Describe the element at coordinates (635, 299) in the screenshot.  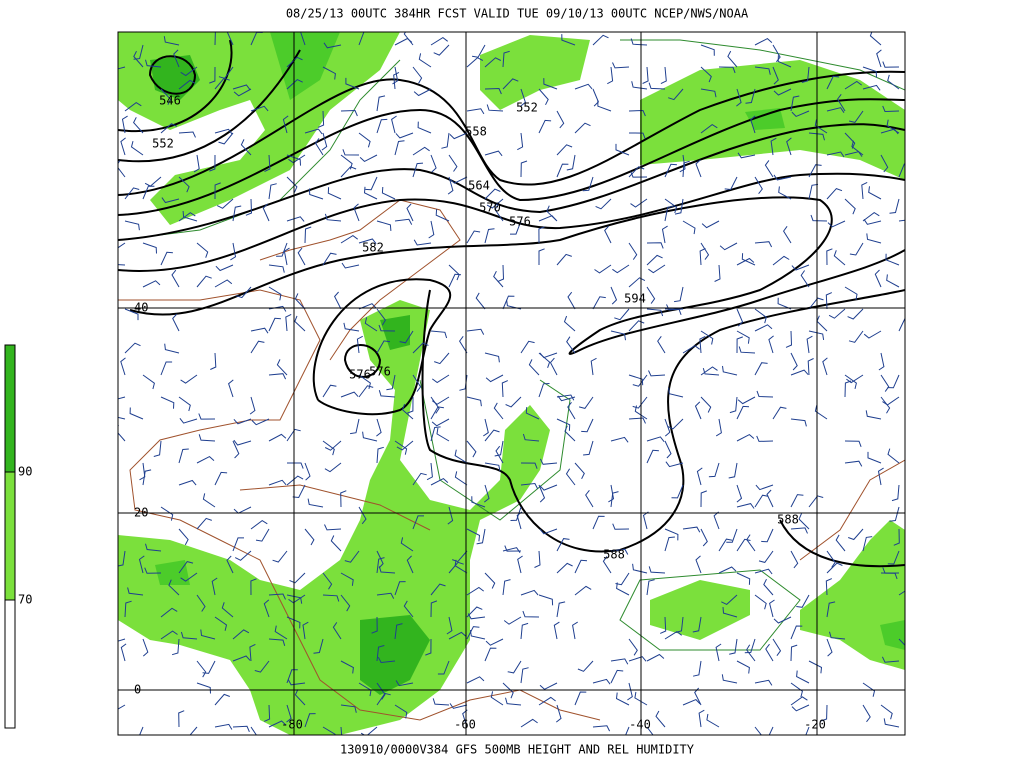
I see `contour-label: 594` at that location.